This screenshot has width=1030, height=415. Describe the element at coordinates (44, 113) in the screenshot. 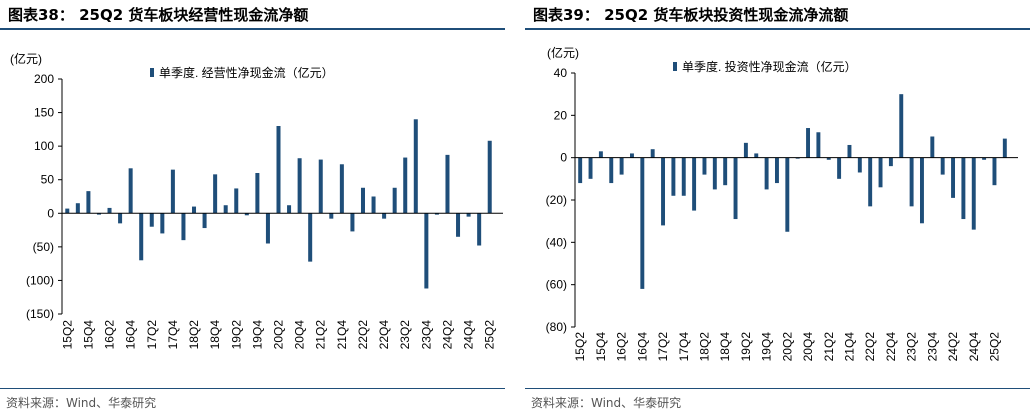

I see `y-tick-label: 150` at that location.